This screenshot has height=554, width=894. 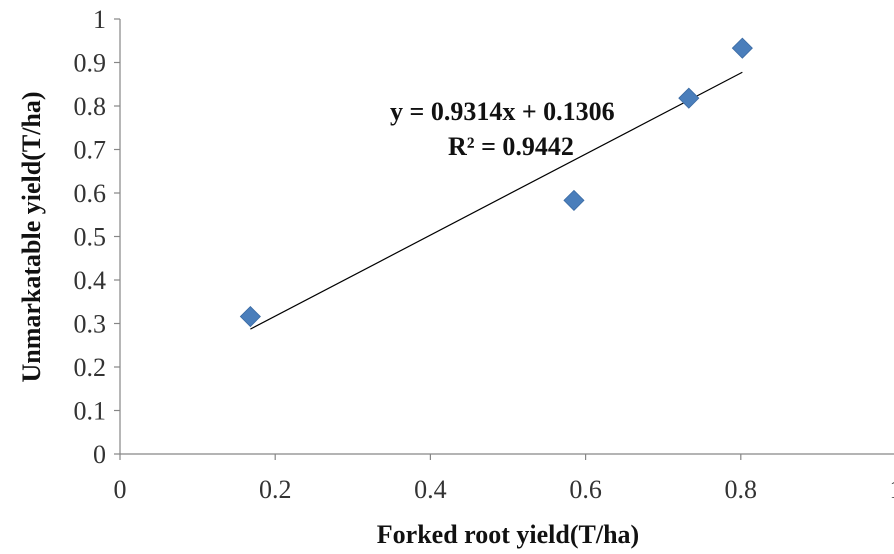 I want to click on x-axis-title: Forked root yield(T/ha), so click(x=508, y=534).